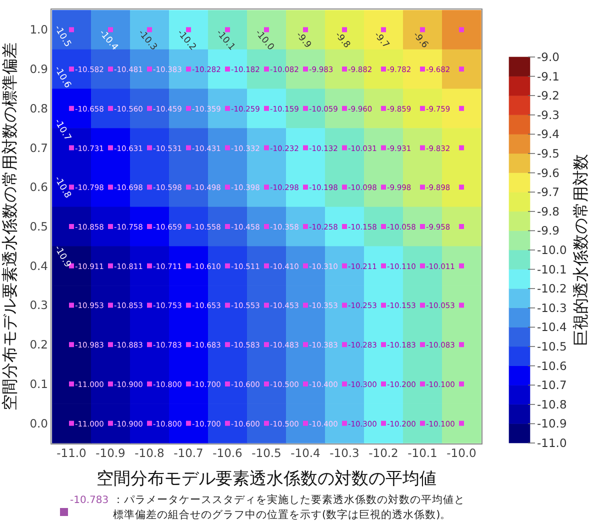 The image size is (593, 521). Describe the element at coordinates (548, 57) in the screenshot. I see `color-bar-label: -9.0` at that location.